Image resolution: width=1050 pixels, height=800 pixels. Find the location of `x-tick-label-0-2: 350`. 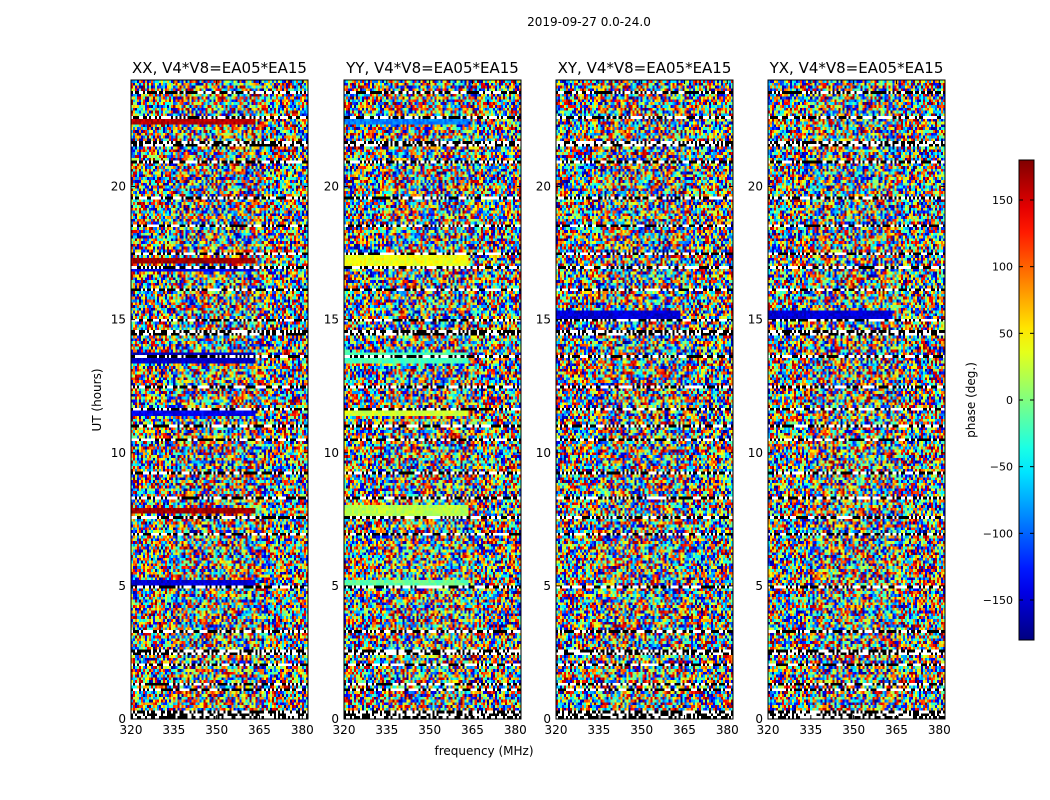

x-tick-label-0-2: 350 is located at coordinates (216, 730).